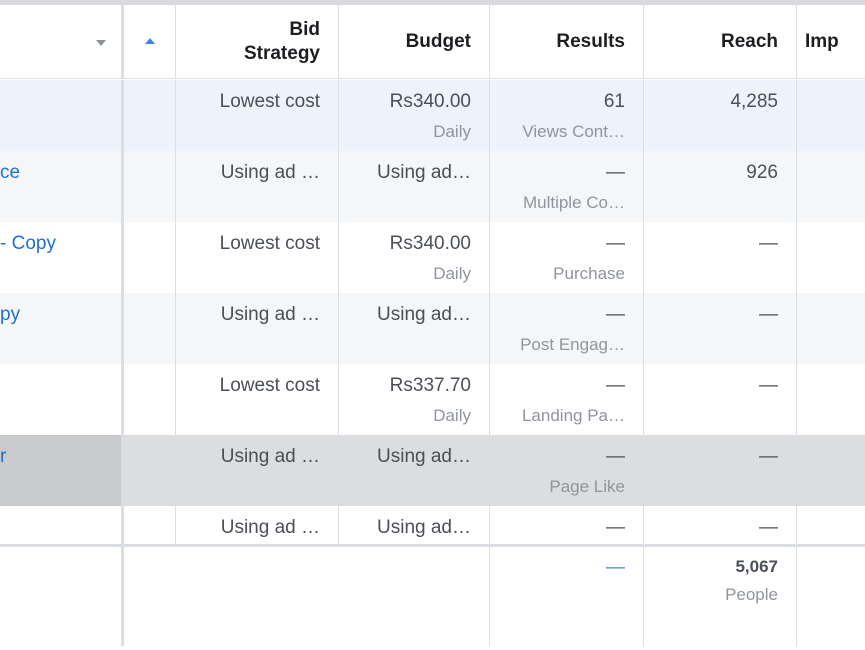  What do you see at coordinates (60, 470) in the screenshot?
I see `name-cell: r` at bounding box center [60, 470].